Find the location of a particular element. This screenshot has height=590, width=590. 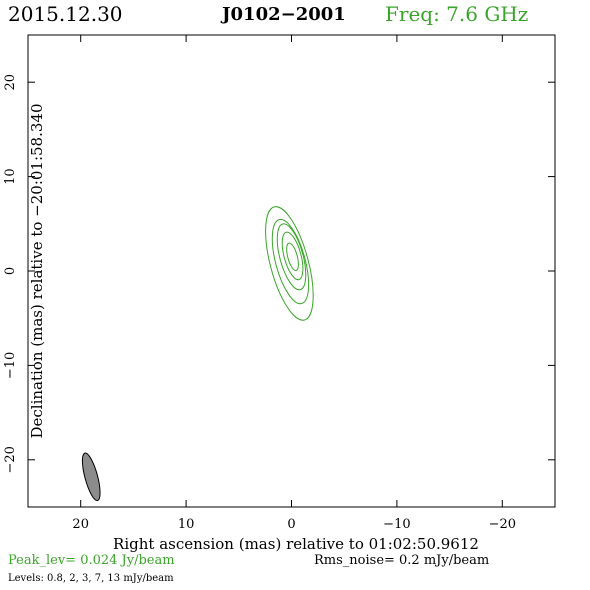

rms-noise: Rms_noise= 0.2 mJy/beam is located at coordinates (402, 560).